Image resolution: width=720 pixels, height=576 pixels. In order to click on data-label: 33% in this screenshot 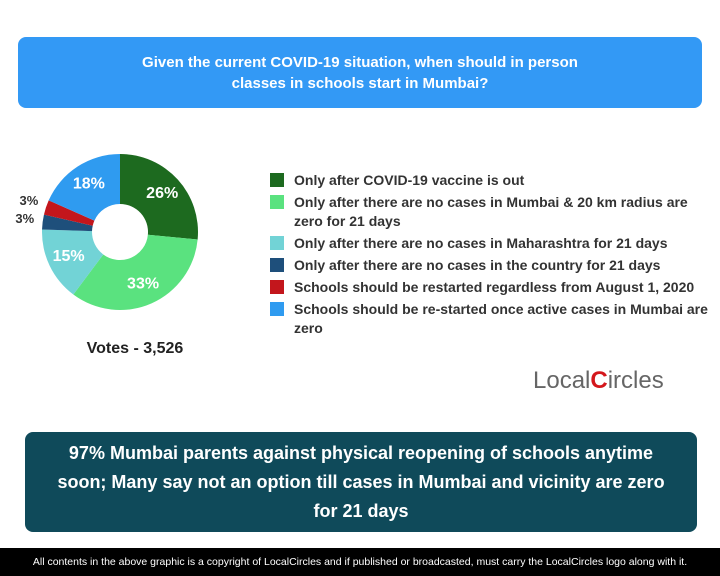, I will do `click(143, 283)`.